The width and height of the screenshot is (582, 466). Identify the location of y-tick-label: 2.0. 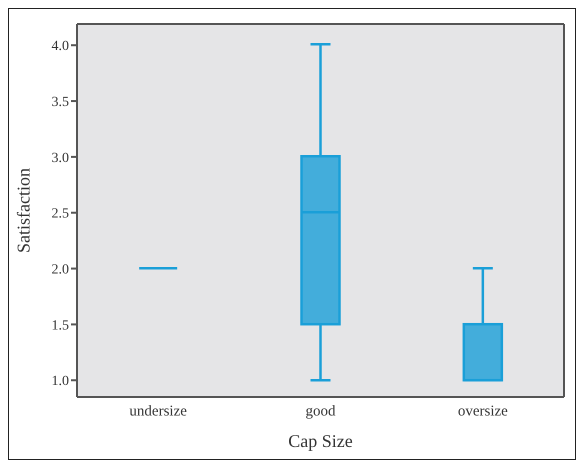
(60, 270).